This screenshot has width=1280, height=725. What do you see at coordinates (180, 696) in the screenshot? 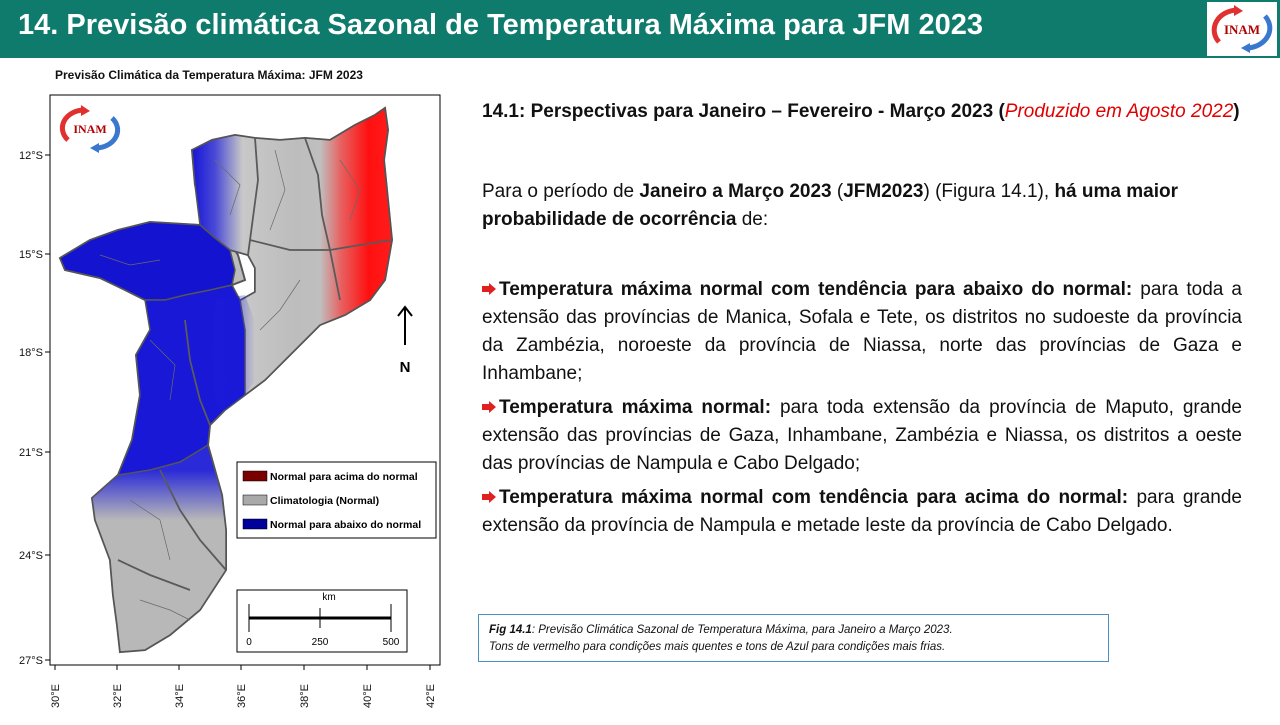
I see `x-tick-label: 34°E` at bounding box center [180, 696].